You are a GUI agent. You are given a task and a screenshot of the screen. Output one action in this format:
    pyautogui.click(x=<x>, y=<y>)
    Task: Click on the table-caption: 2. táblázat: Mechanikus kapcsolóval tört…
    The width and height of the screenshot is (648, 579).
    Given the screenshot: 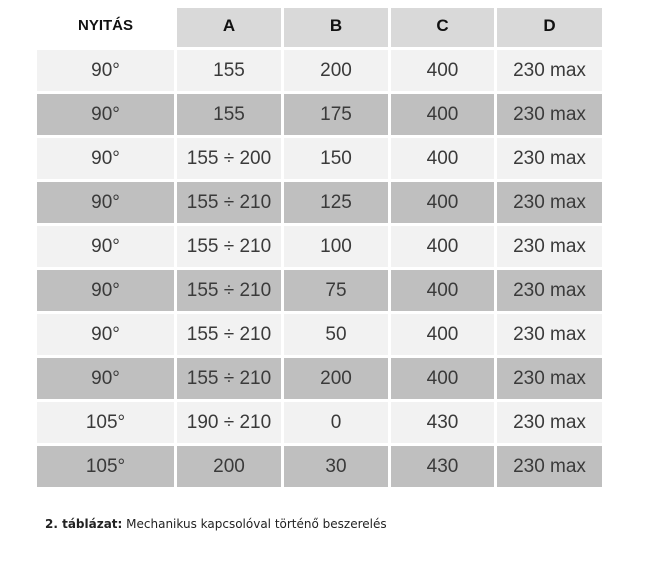 What is the action you would take?
    pyautogui.click(x=216, y=524)
    